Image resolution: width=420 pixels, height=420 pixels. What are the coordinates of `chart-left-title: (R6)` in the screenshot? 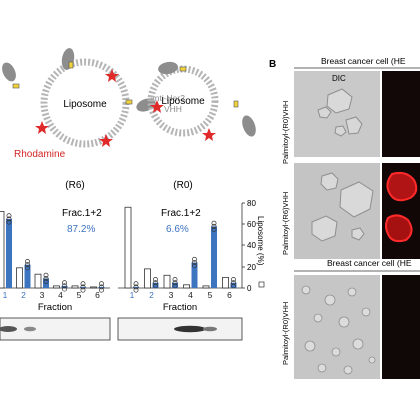 It's located at (74, 185).